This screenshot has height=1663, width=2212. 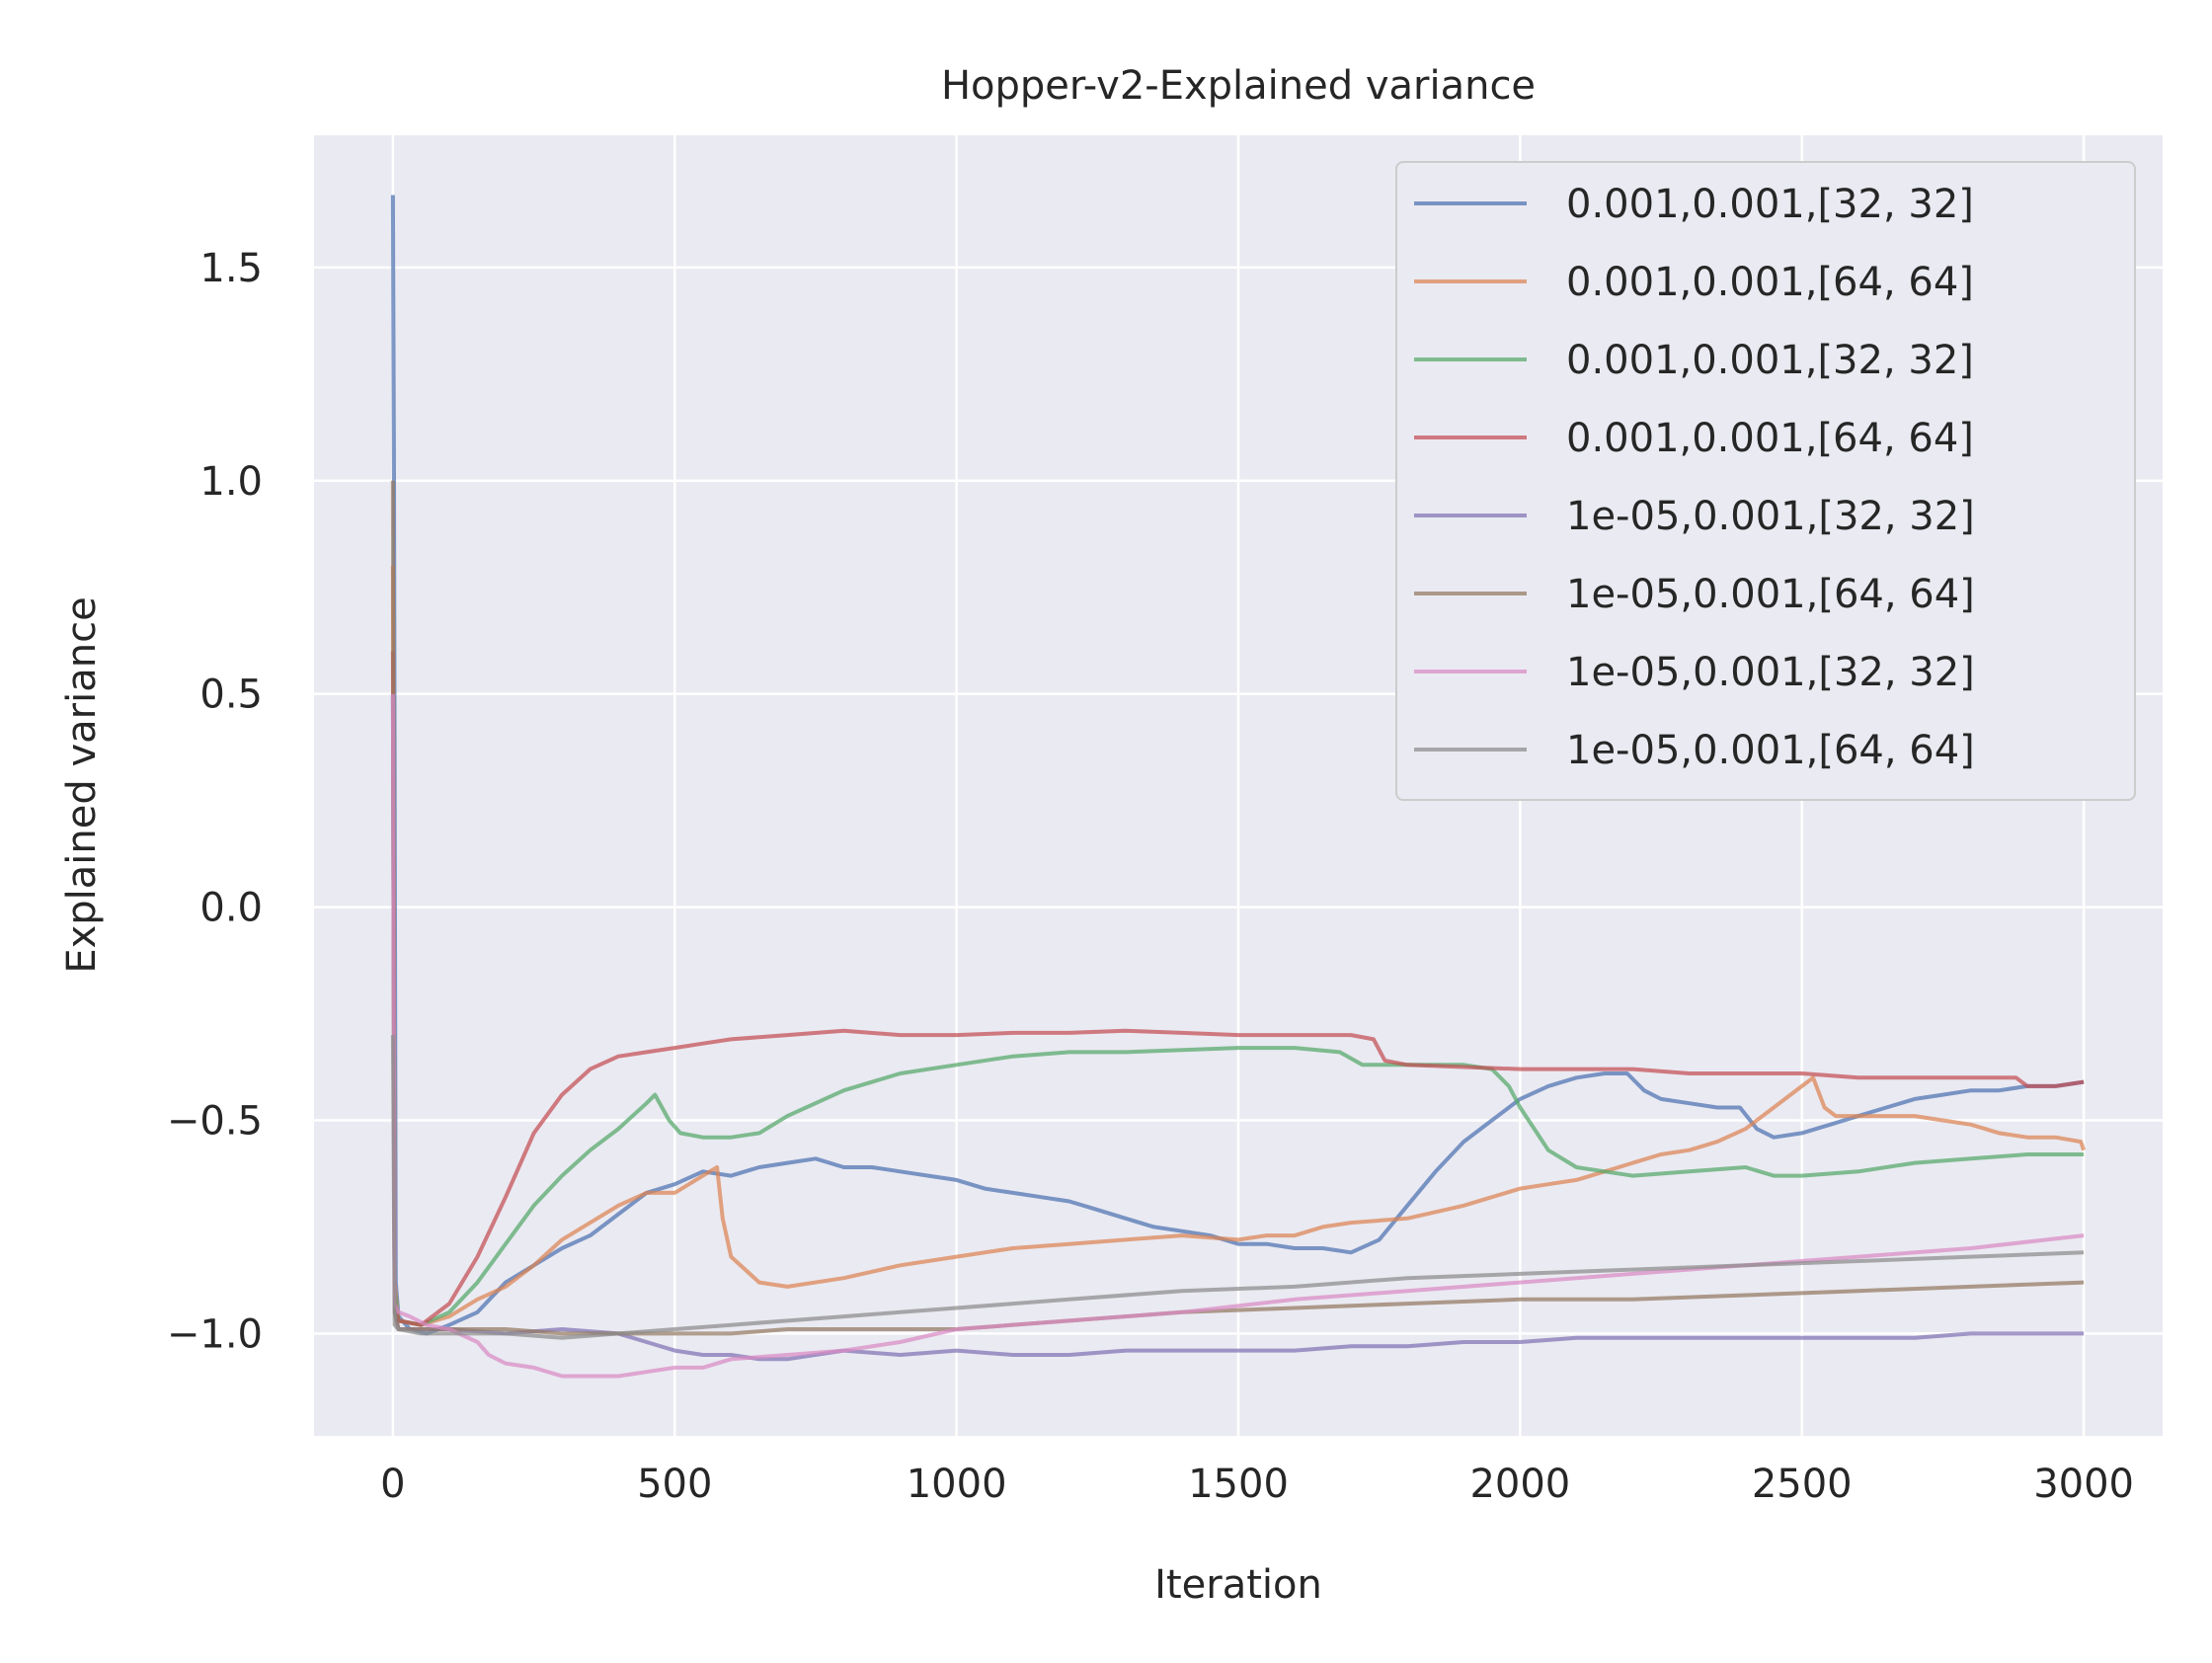 What do you see at coordinates (1770, 282) in the screenshot?
I see `legend-label-2: 0.001,0.001,[64, 64]` at bounding box center [1770, 282].